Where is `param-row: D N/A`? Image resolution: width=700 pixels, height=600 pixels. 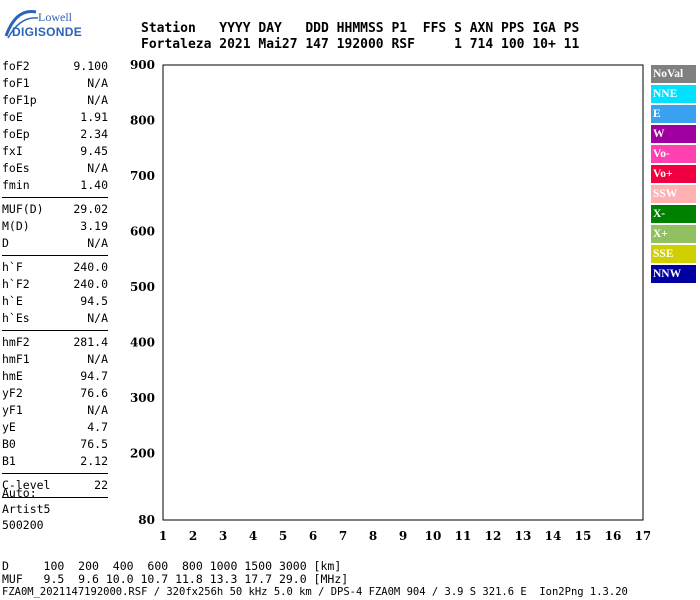
param-row: D N/A is located at coordinates (55, 243).